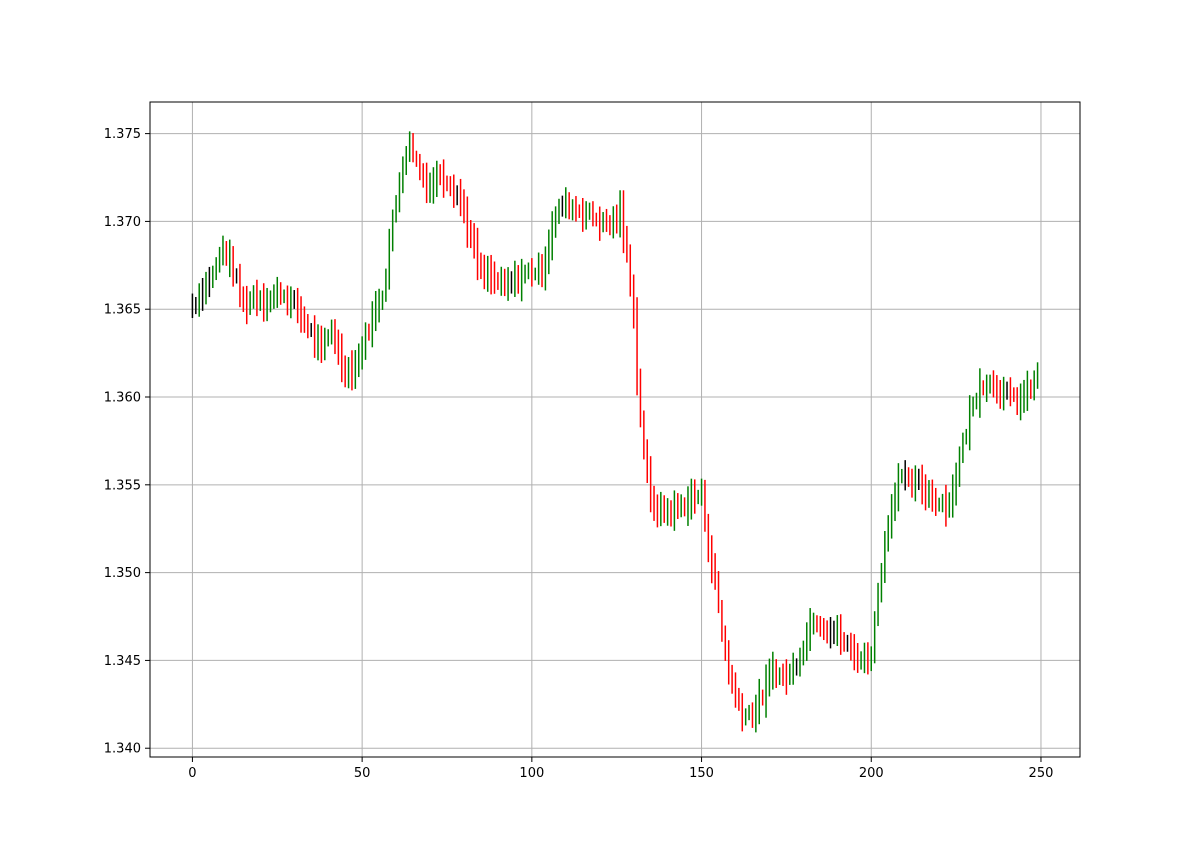 This screenshot has width=1200, height=850. Describe the element at coordinates (122, 573) in the screenshot. I see `y-tick-label: 1.350` at that location.